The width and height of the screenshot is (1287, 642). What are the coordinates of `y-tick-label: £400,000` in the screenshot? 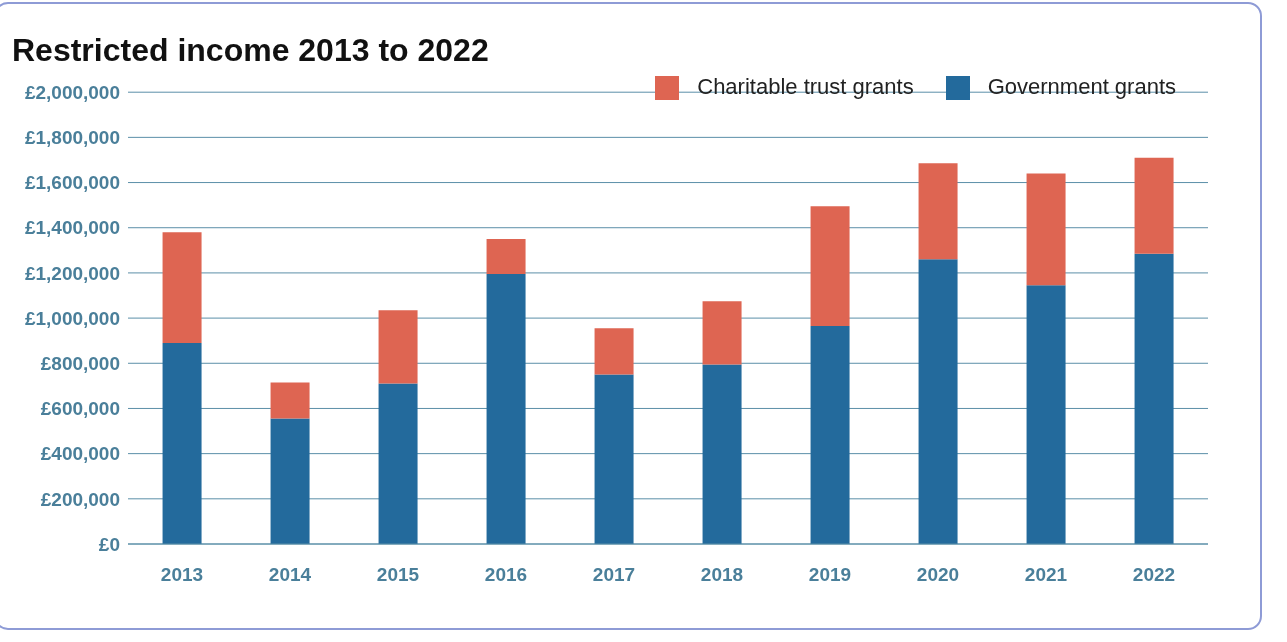 It's located at (80, 454).